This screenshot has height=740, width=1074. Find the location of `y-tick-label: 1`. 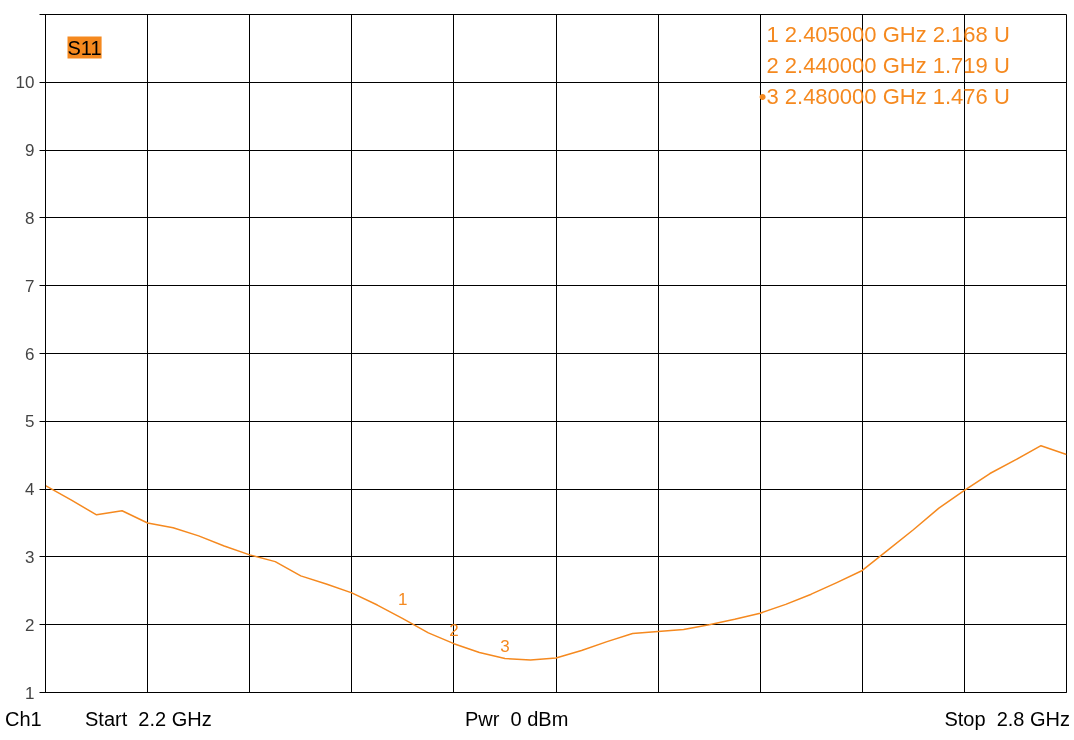

y-tick-label: 1 is located at coordinates (30, 693).